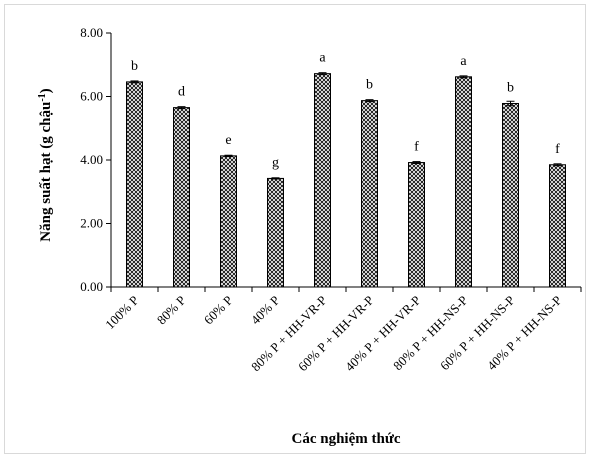  What do you see at coordinates (91, 96) in the screenshot?
I see `y-tick-label: 6.00` at bounding box center [91, 96].